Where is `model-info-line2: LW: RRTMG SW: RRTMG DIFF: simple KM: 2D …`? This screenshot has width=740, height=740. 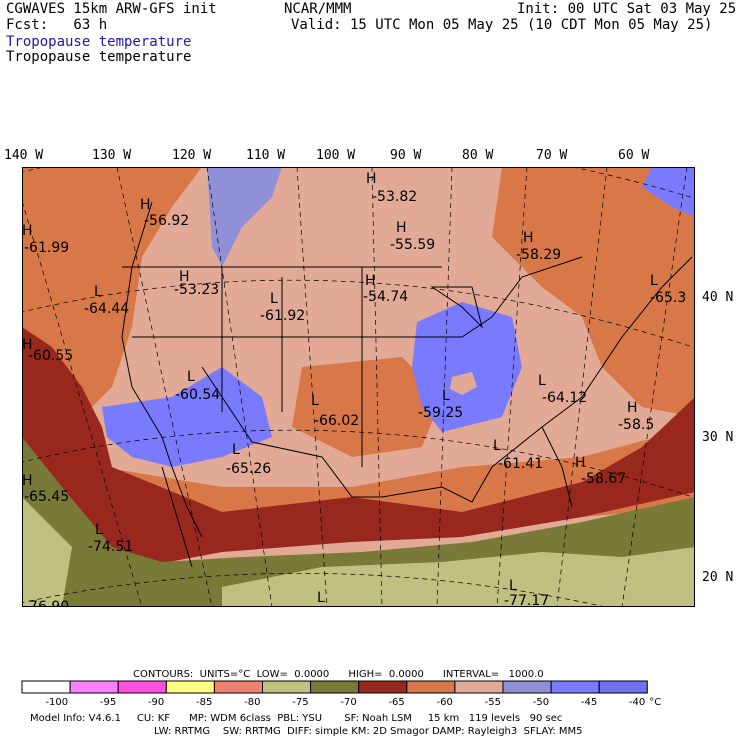 model-info-line2: LW: RRTMG SW: RRTMG DIFF: simple KM: 2D … is located at coordinates (368, 731).